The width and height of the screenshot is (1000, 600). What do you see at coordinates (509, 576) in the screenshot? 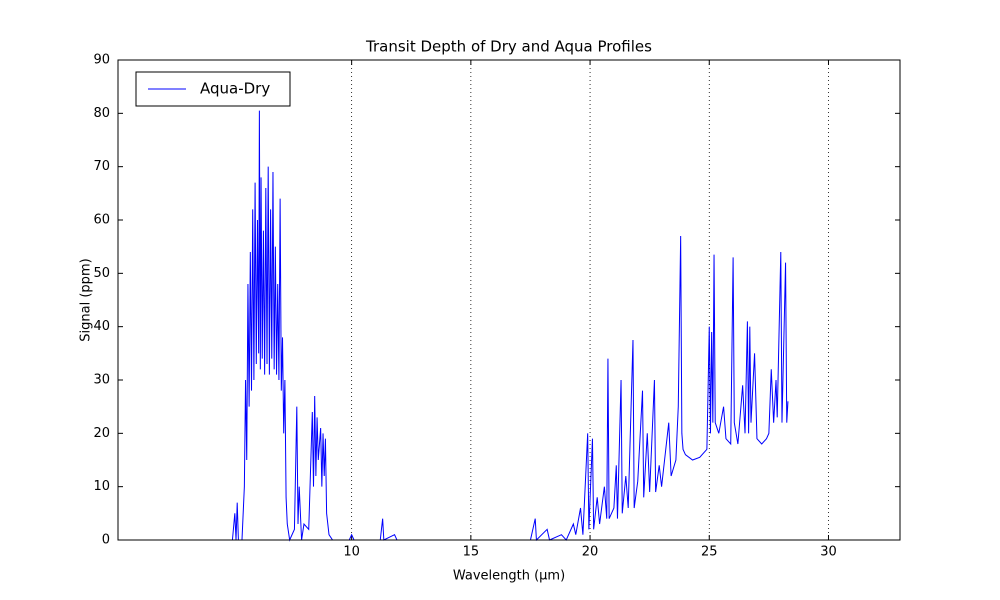
I see `x-axis-label: Wavelength (μm)` at bounding box center [509, 576].